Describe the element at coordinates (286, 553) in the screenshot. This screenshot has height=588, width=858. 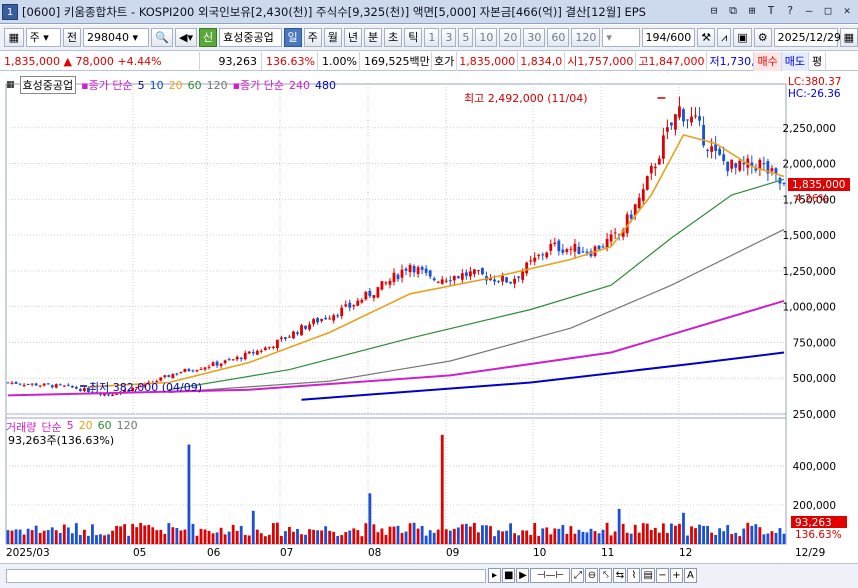
I see `date-tick-label: 07` at that location.